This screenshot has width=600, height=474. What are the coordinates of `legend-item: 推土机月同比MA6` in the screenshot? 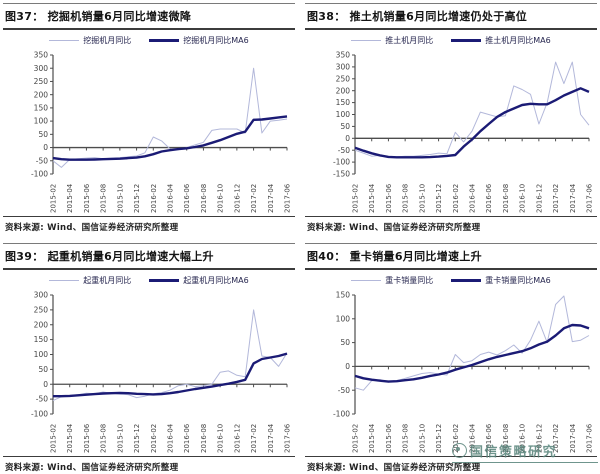 It's located at (501, 40).